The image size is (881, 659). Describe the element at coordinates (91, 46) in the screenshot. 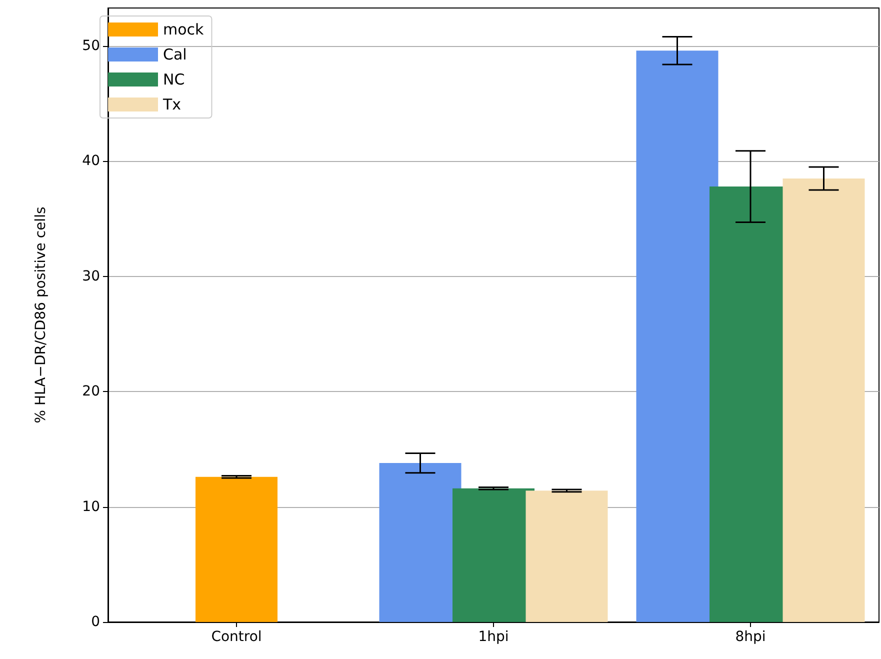

I see `y-tick-label: 50` at that location.